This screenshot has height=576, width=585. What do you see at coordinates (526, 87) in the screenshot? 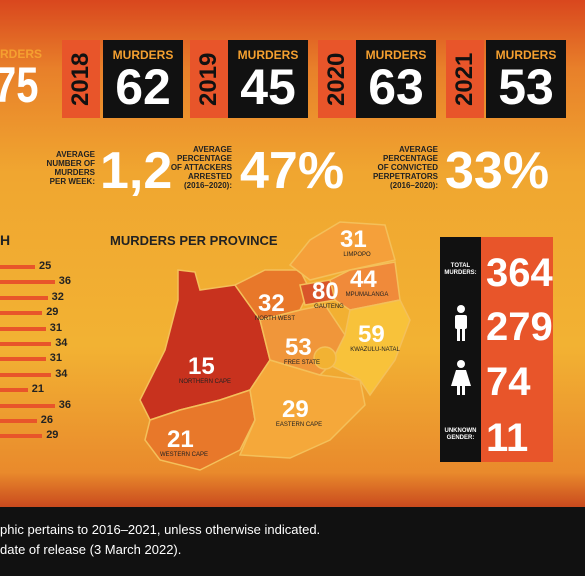
I see `murders-value: 53` at bounding box center [526, 87].